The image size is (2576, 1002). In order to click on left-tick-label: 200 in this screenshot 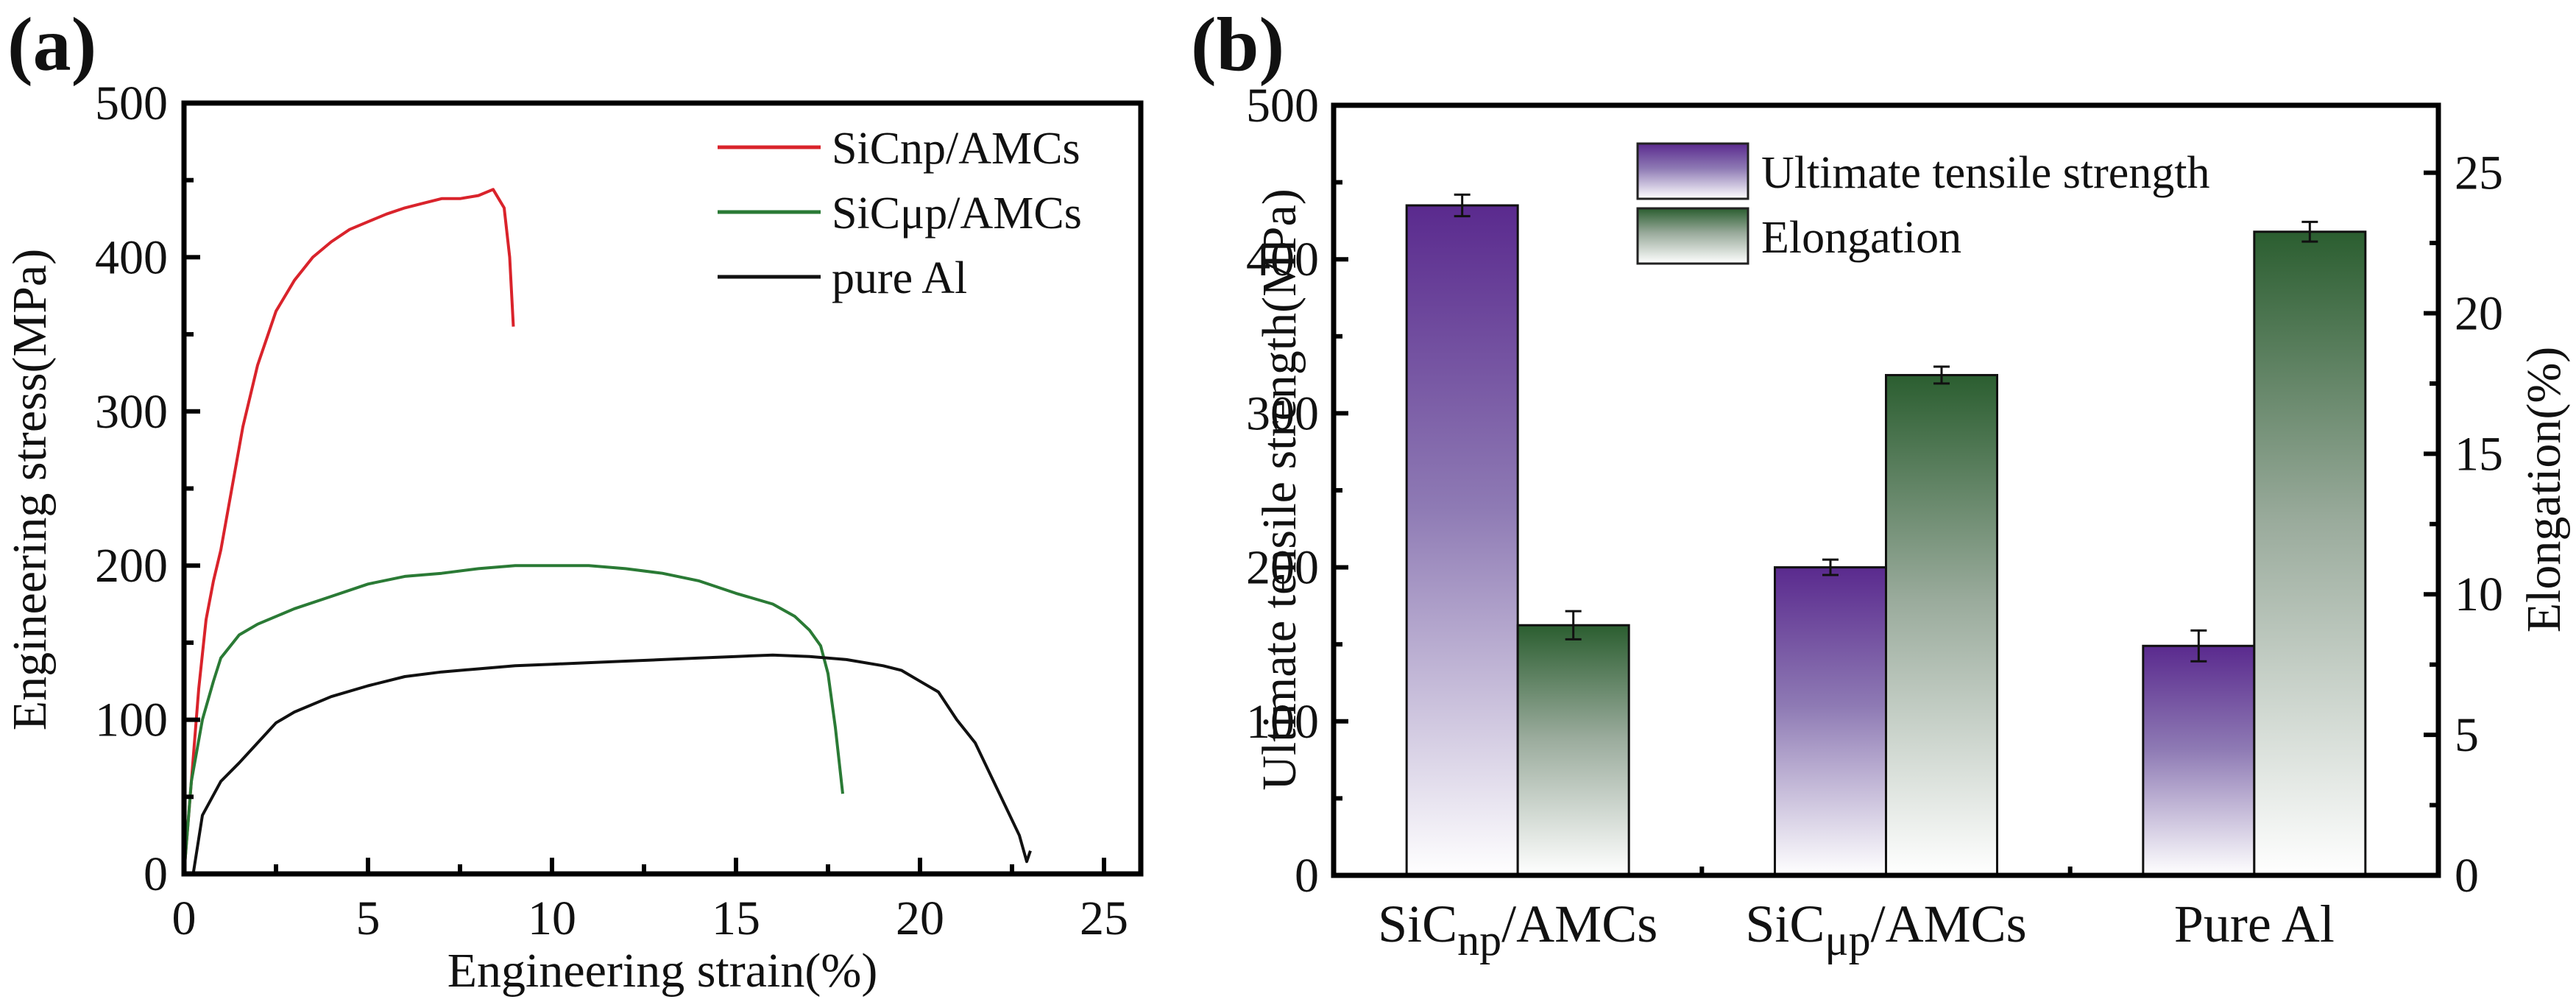, I will do `click(1282, 568)`.